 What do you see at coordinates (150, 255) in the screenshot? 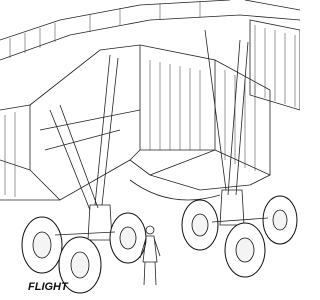
I see `person` at bounding box center [150, 255].